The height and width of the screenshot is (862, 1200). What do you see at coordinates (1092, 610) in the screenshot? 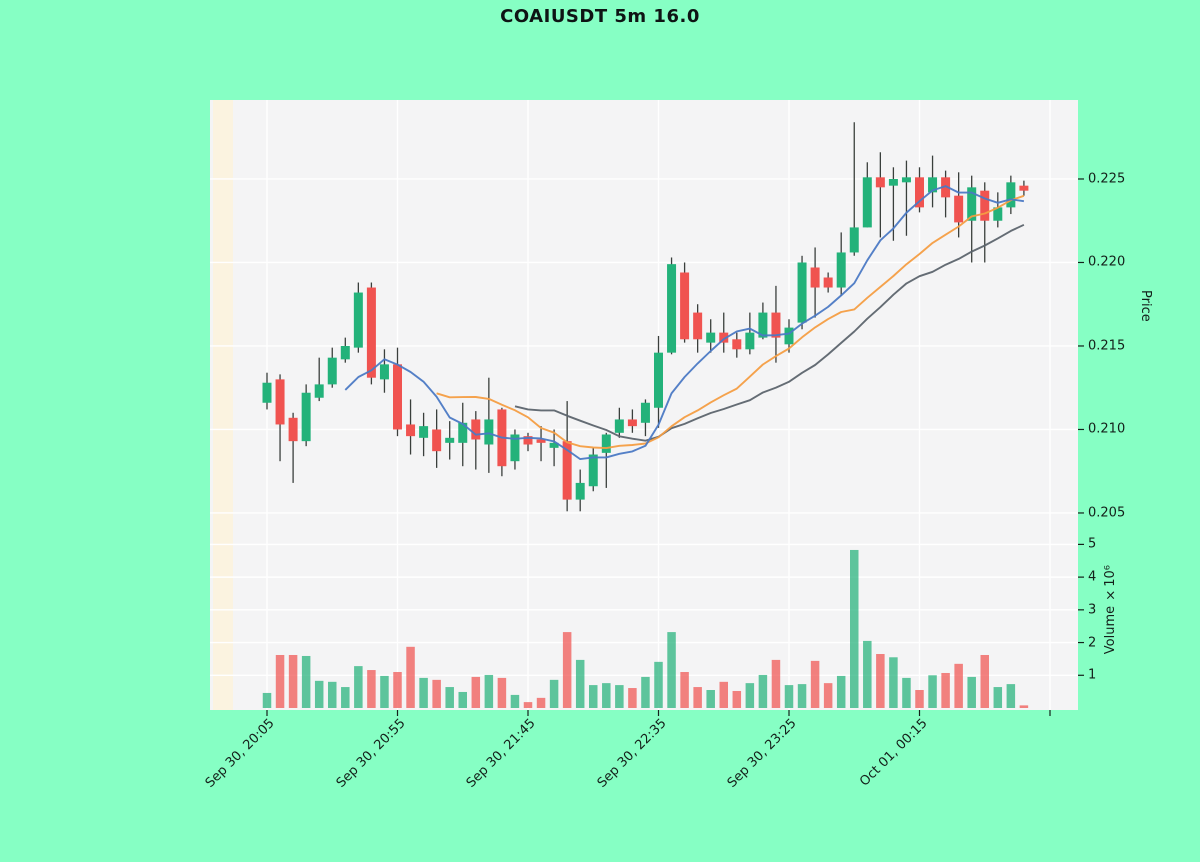
I see `volume-tick-label: 3` at bounding box center [1092, 610].